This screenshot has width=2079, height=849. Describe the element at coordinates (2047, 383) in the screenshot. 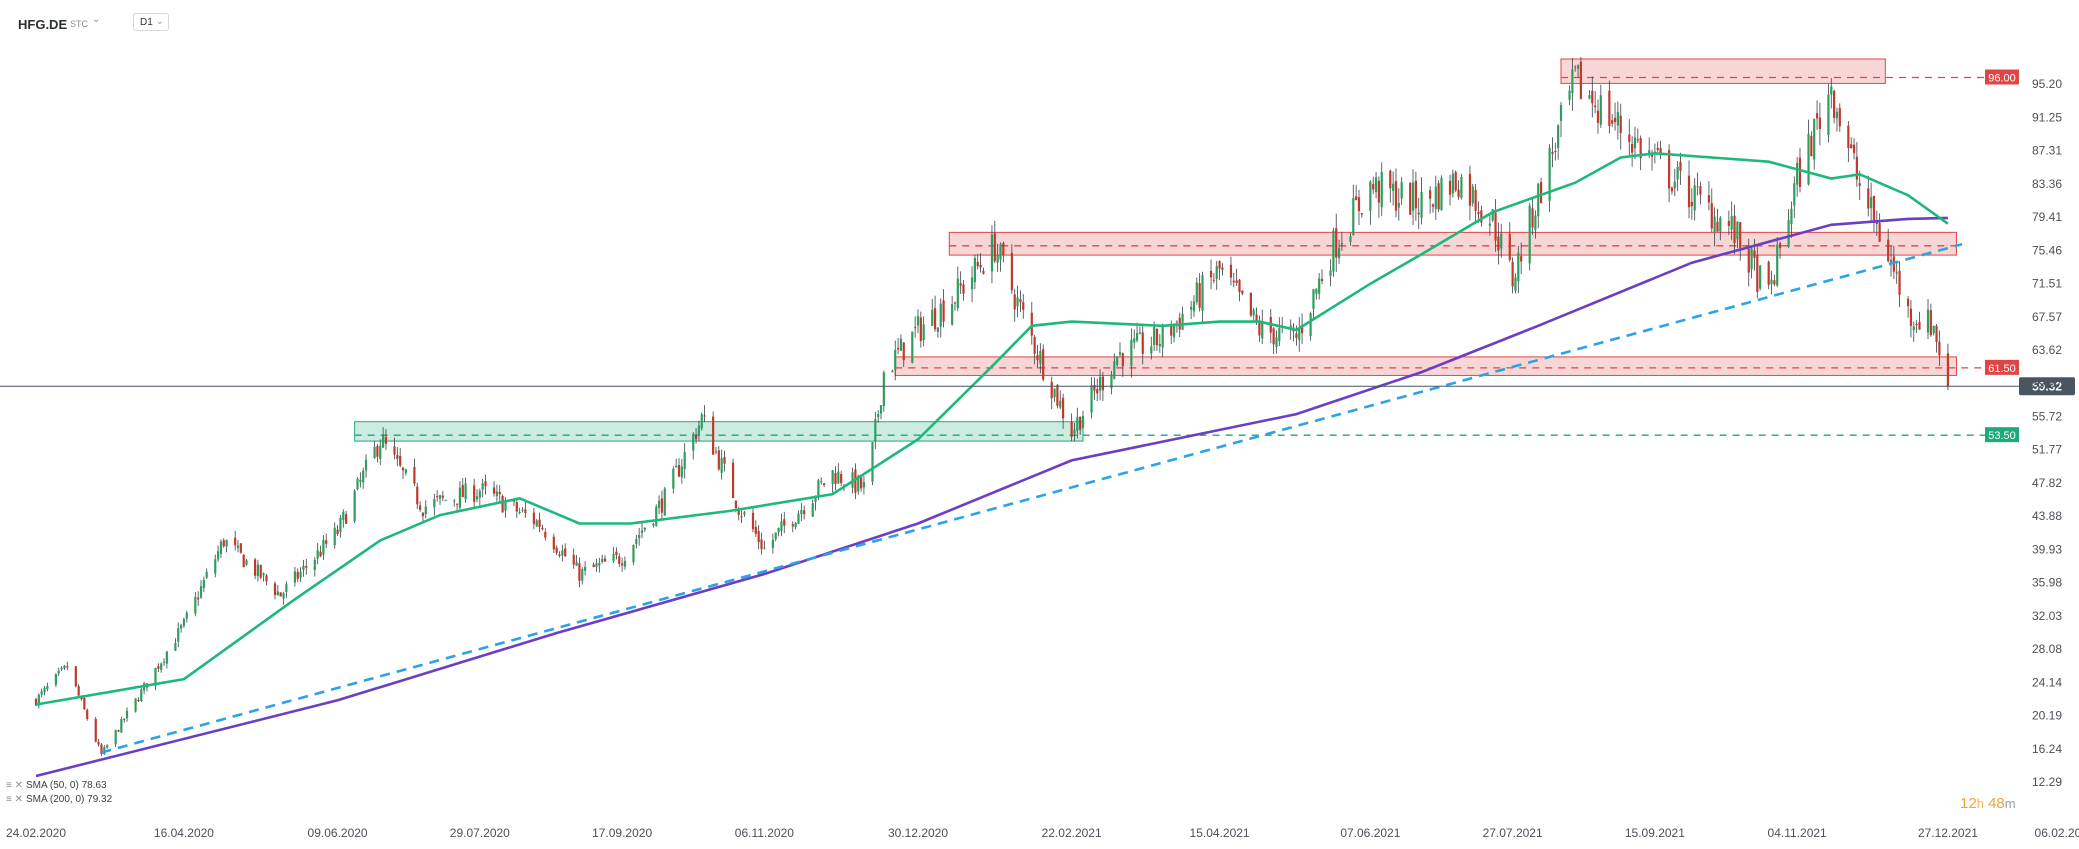

I see `y-tick-label: 59.67` at that location.